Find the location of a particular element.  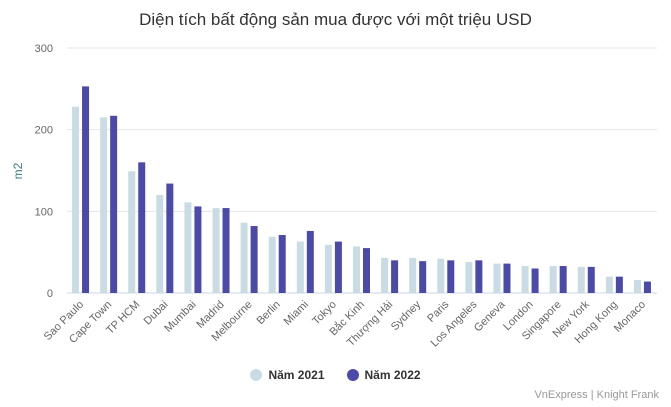

legend: Năm 2021 Năm 2022 is located at coordinates (335, 375).